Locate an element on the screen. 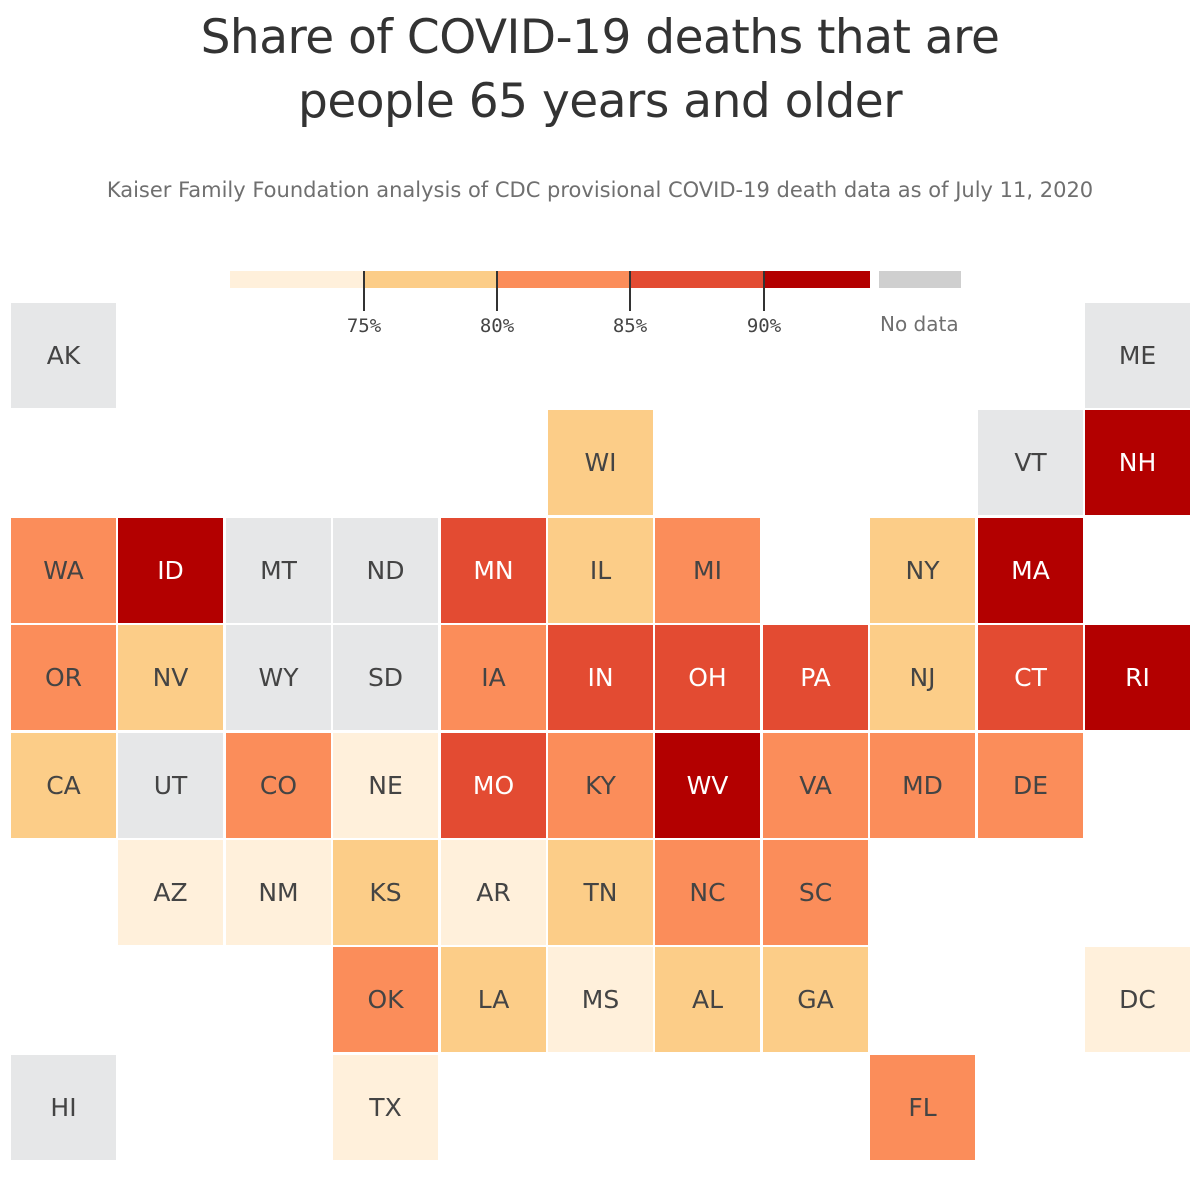  legend-swatch-bin5 is located at coordinates (817, 279).